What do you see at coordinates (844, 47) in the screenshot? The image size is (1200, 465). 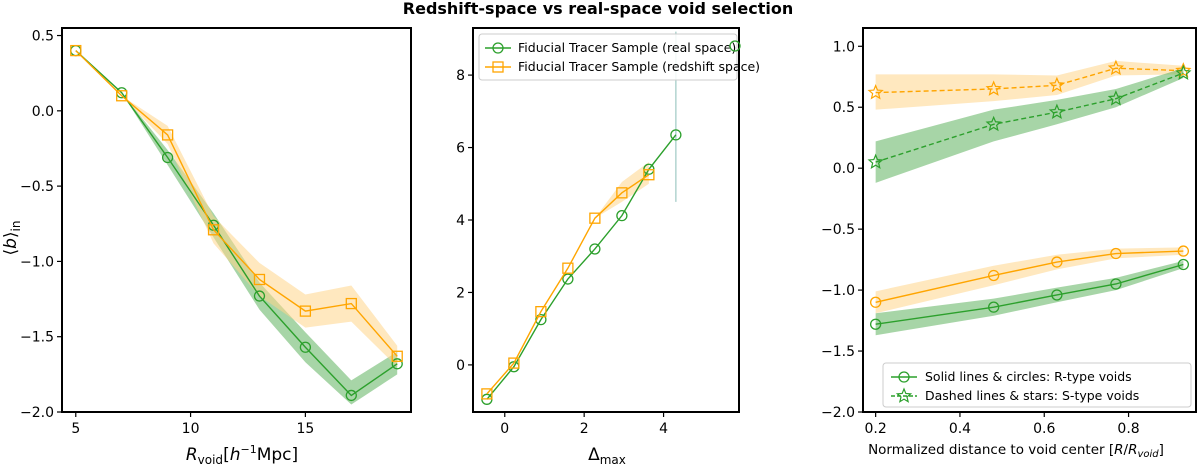 I see `y-tick-label: 1.0` at bounding box center [844, 47].